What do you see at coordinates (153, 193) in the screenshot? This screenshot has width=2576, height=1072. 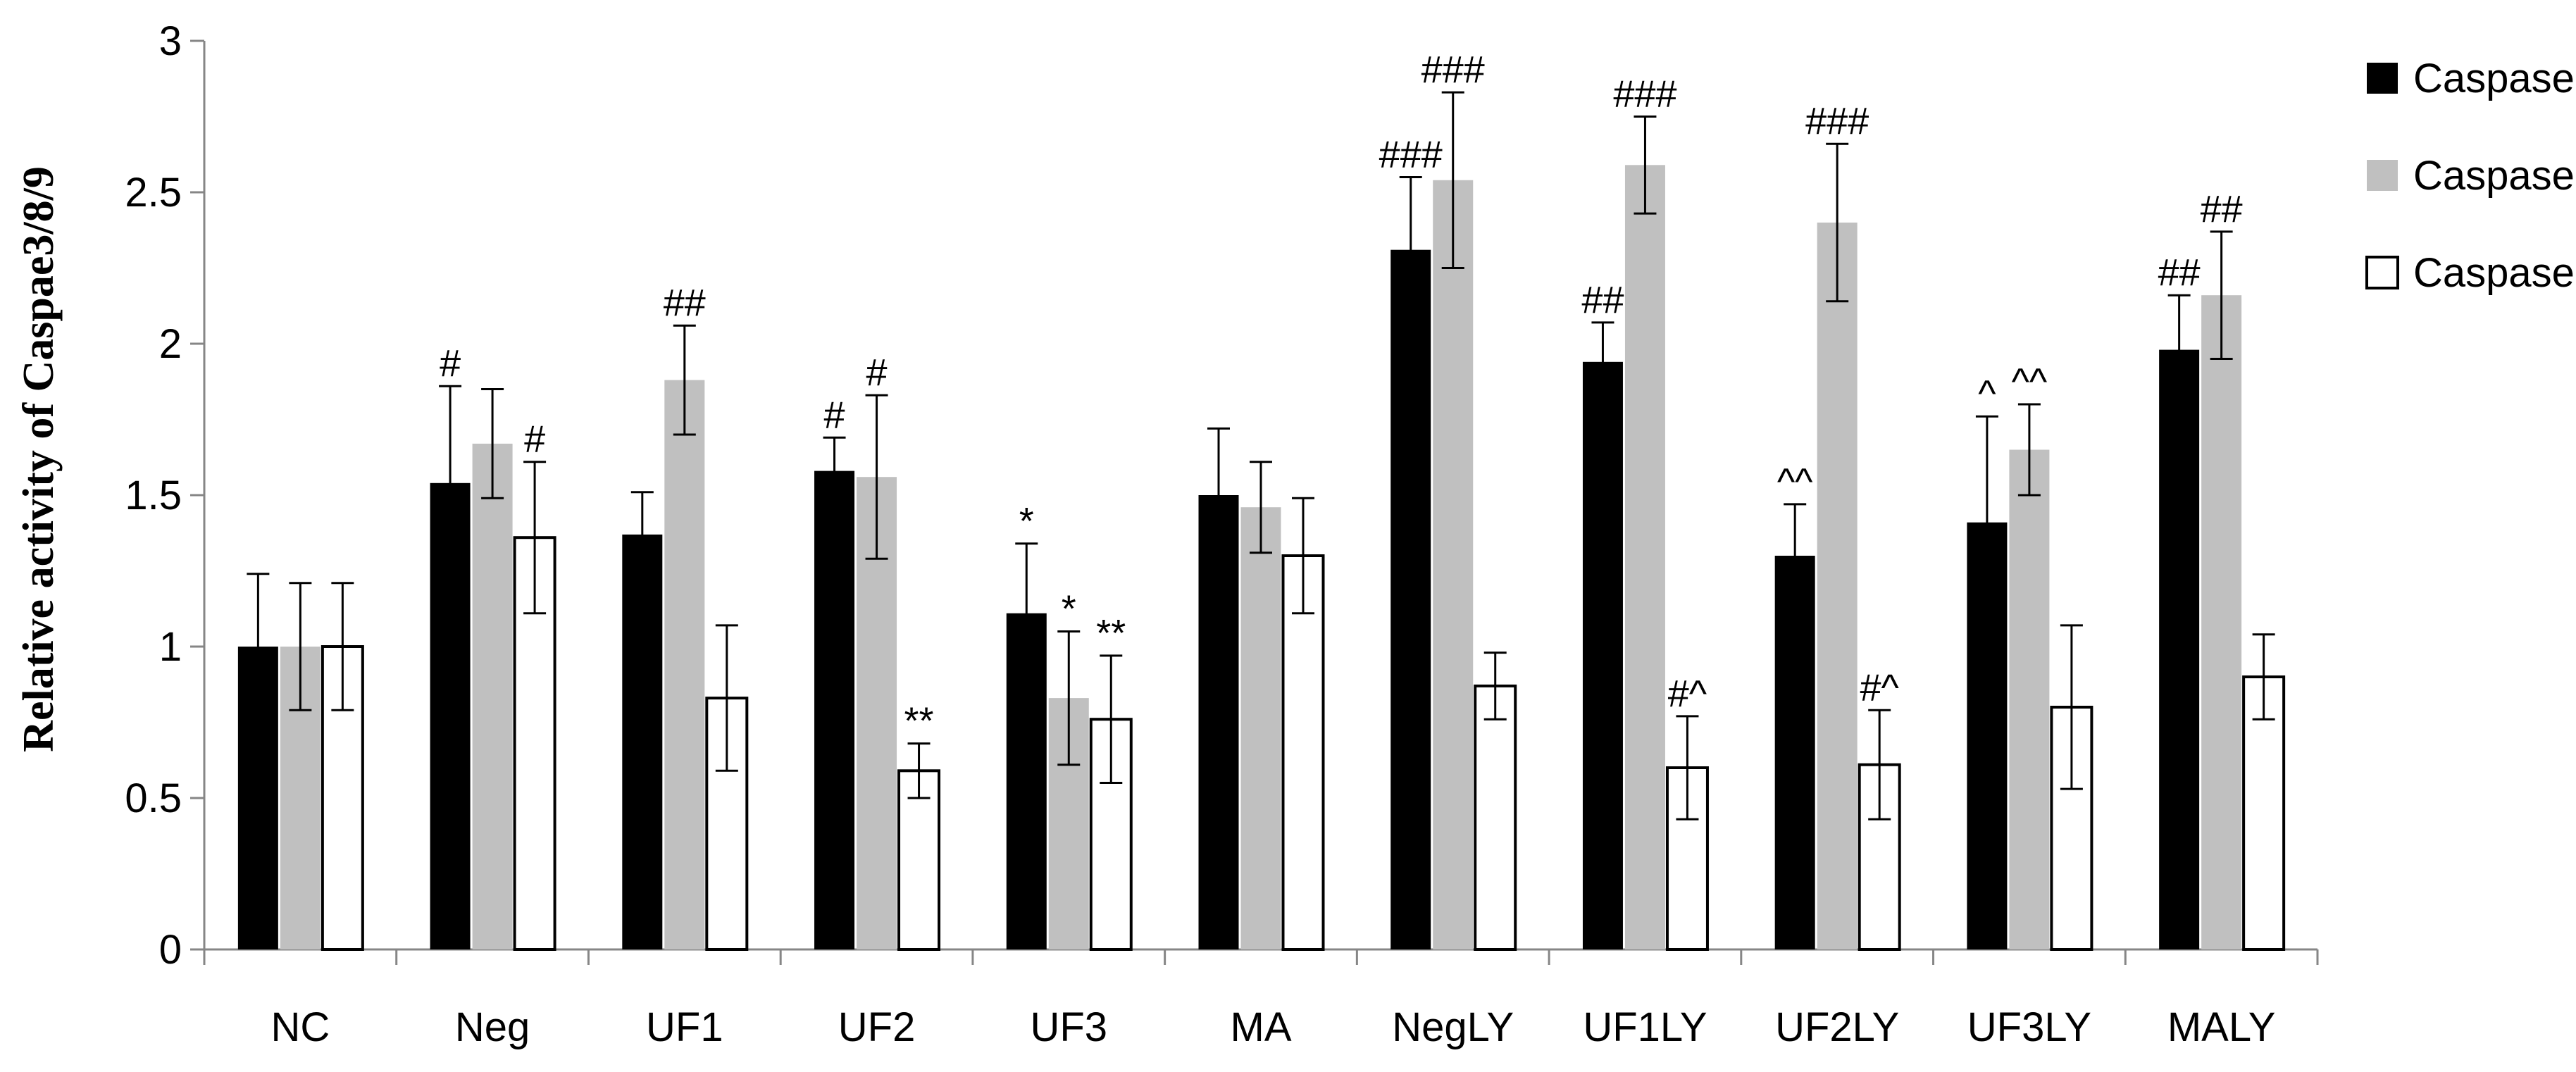 I see `y-tick-label: 2.5` at bounding box center [153, 193].